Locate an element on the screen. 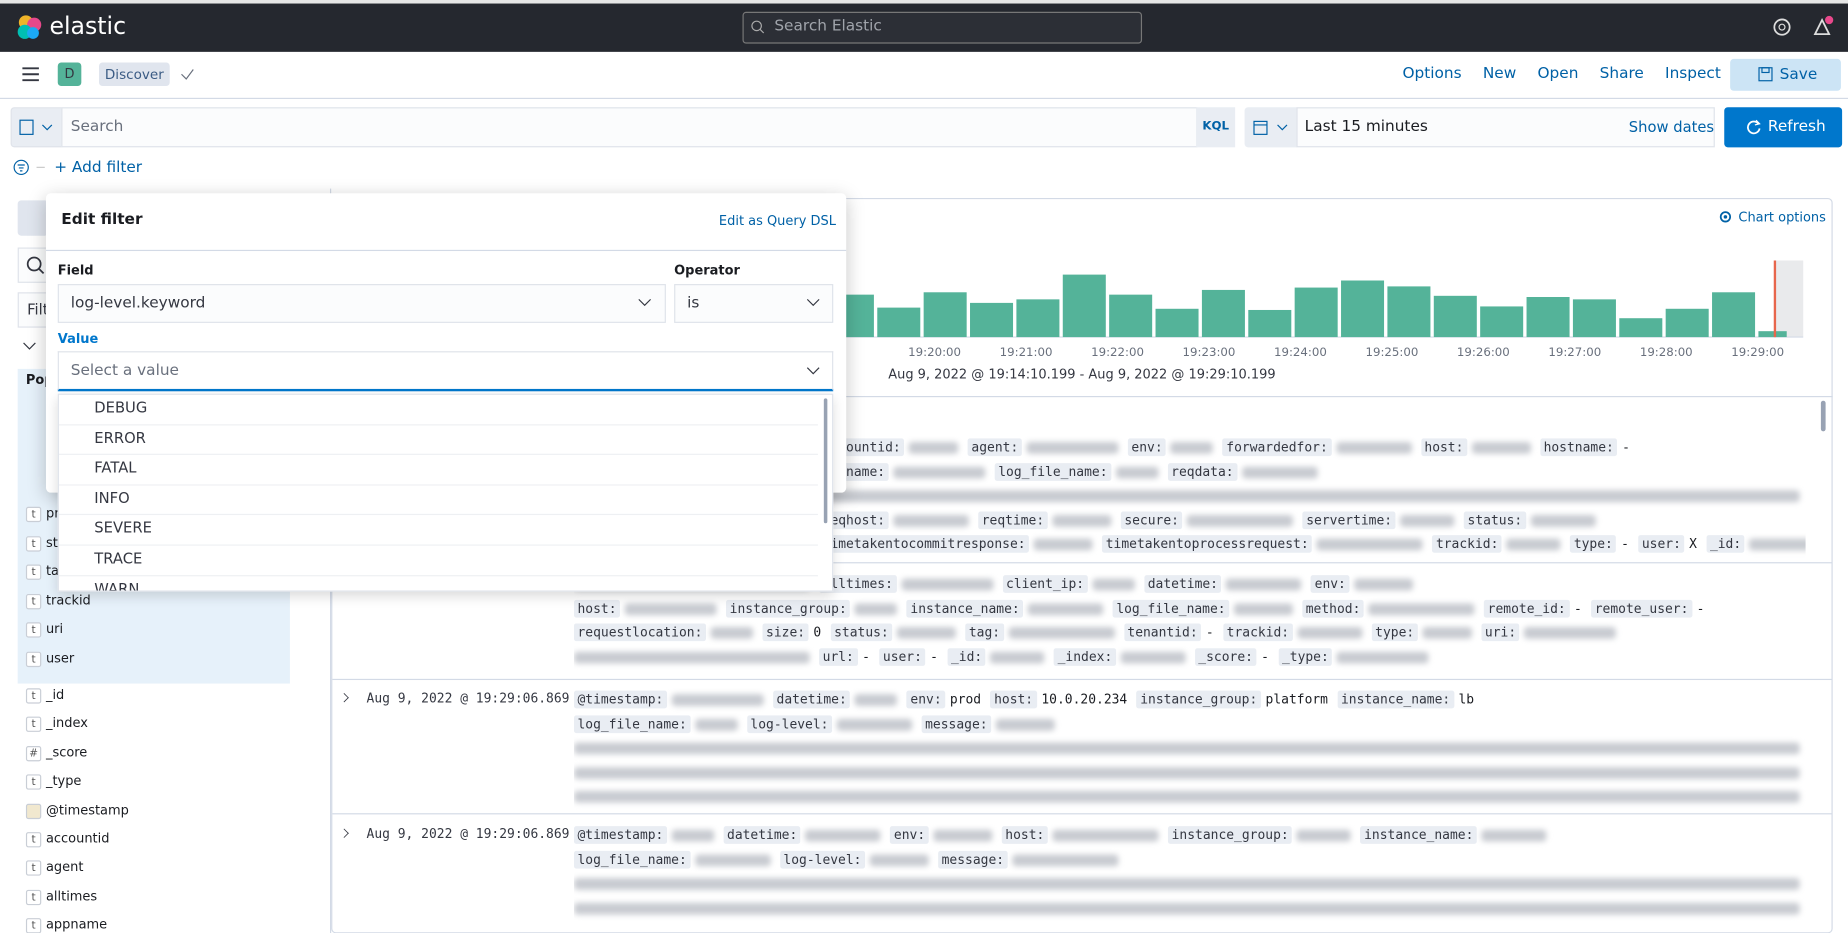  option-row: WARN is located at coordinates (438, 584).